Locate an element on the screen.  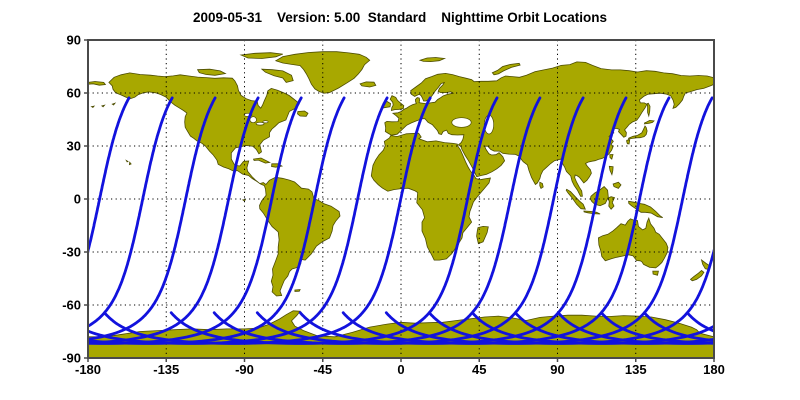
y-tick-label: -90 is located at coordinates (71, 358).